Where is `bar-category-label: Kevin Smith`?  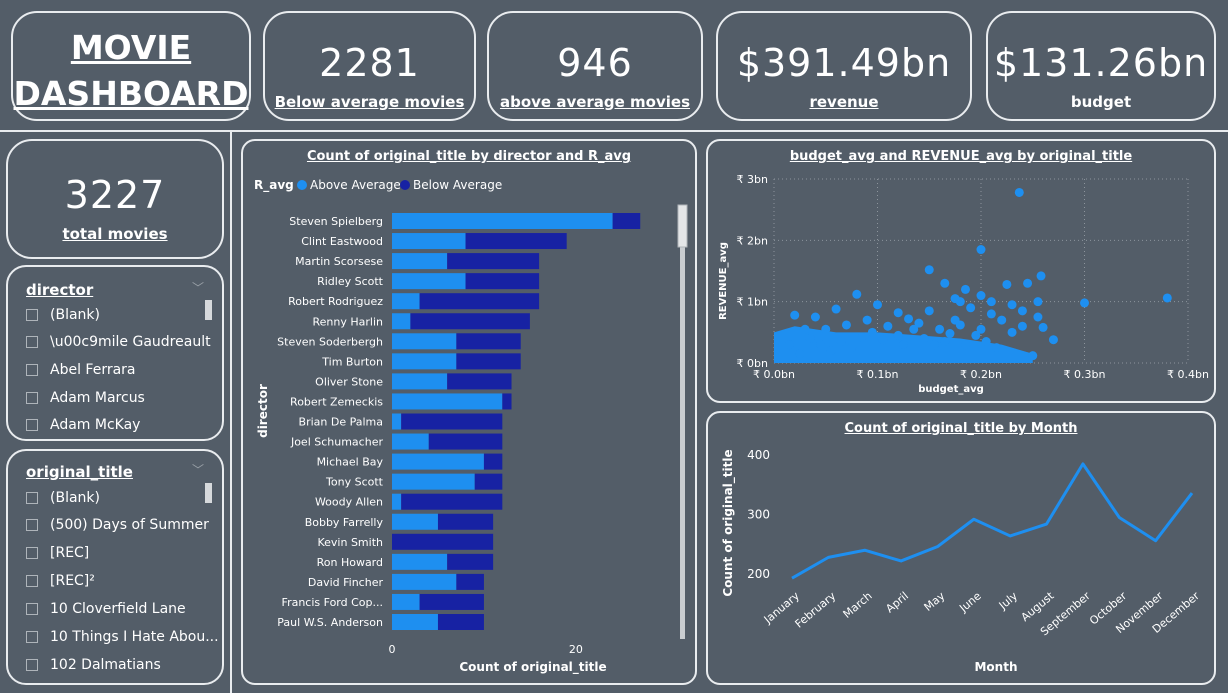 bar-category-label: Kevin Smith is located at coordinates (350, 542).